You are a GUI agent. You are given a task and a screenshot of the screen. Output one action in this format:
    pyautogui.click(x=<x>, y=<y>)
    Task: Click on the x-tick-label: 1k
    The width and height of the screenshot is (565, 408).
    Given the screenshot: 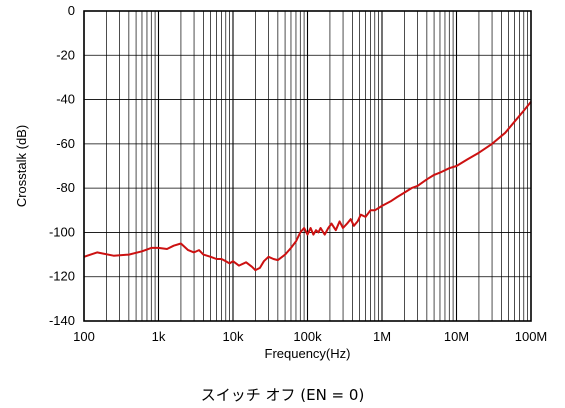 What is the action you would take?
    pyautogui.click(x=159, y=336)
    